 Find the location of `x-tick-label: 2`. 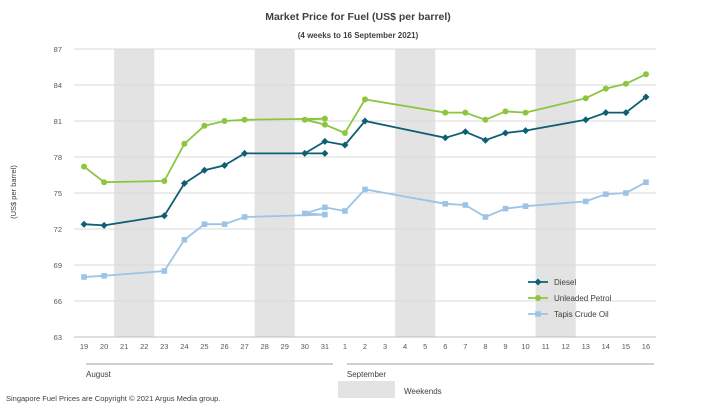

x-tick-label: 2 is located at coordinates (365, 346).